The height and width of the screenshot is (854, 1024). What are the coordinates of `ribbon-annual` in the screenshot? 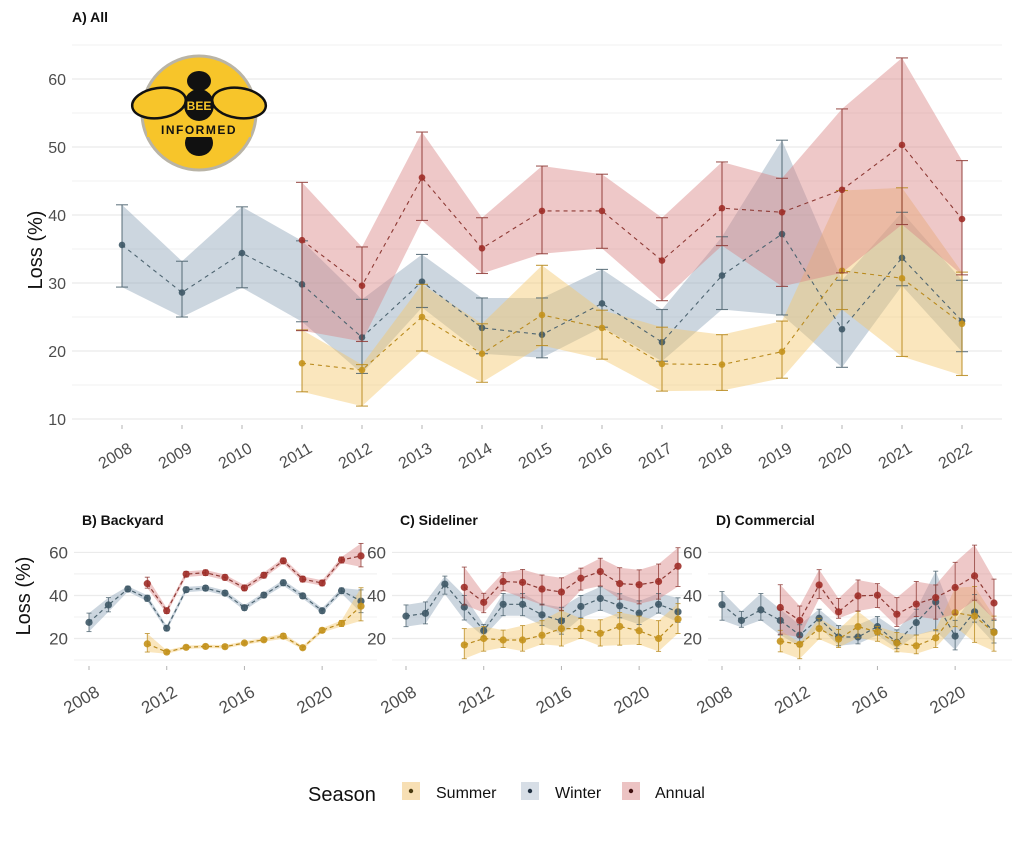 It's located at (887, 591).